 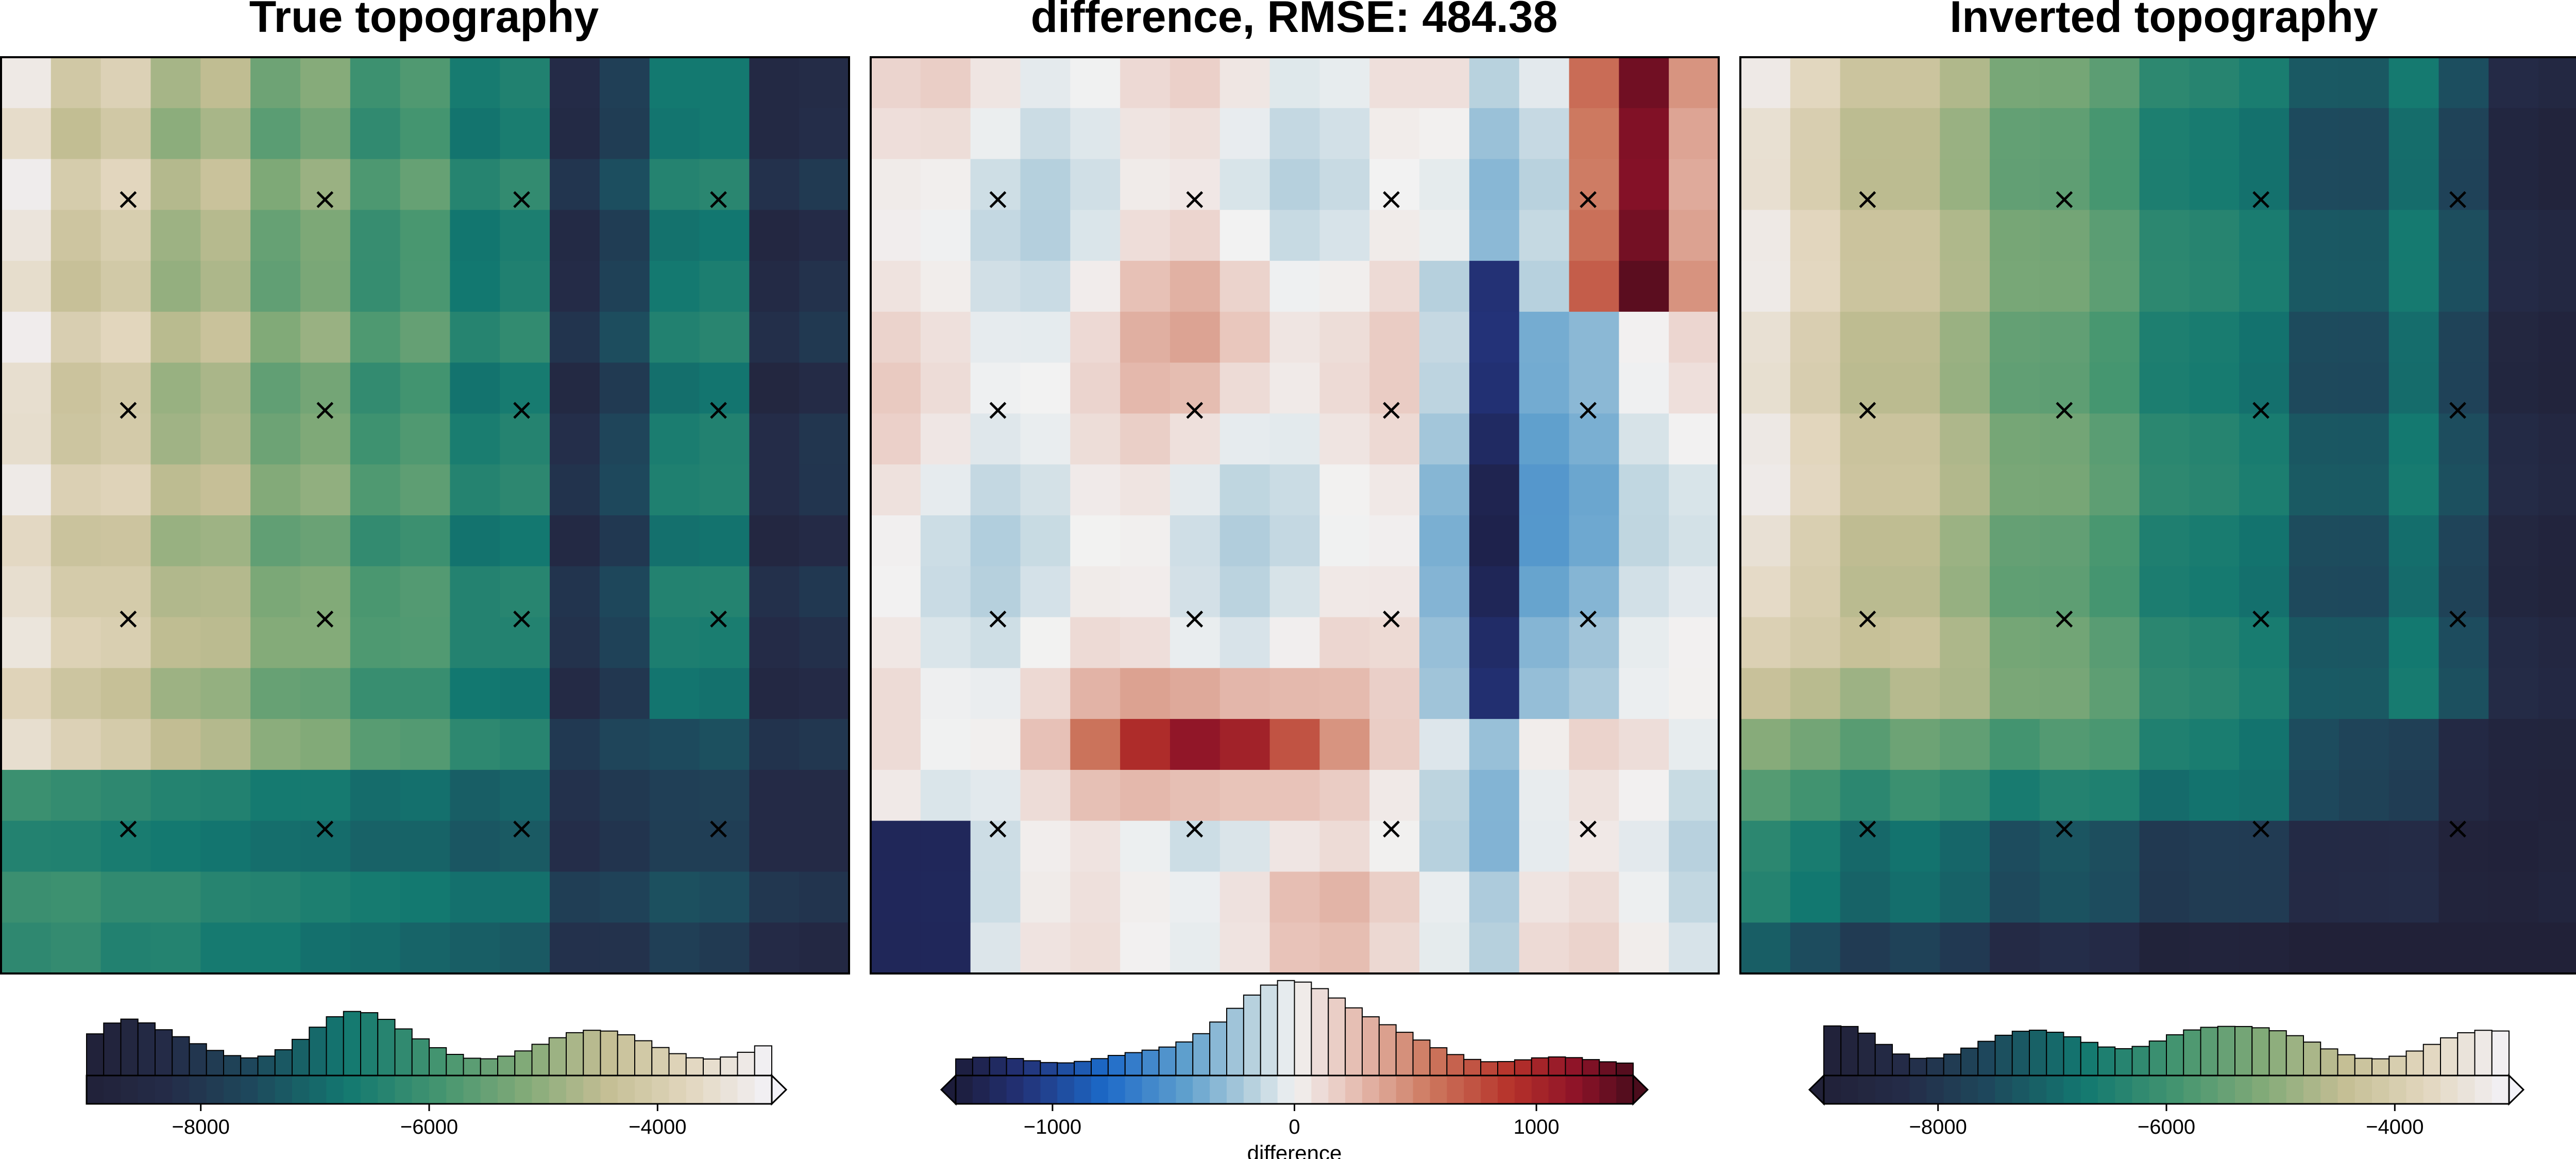 I want to click on colorbar-ramp, so click(x=2167, y=1090).